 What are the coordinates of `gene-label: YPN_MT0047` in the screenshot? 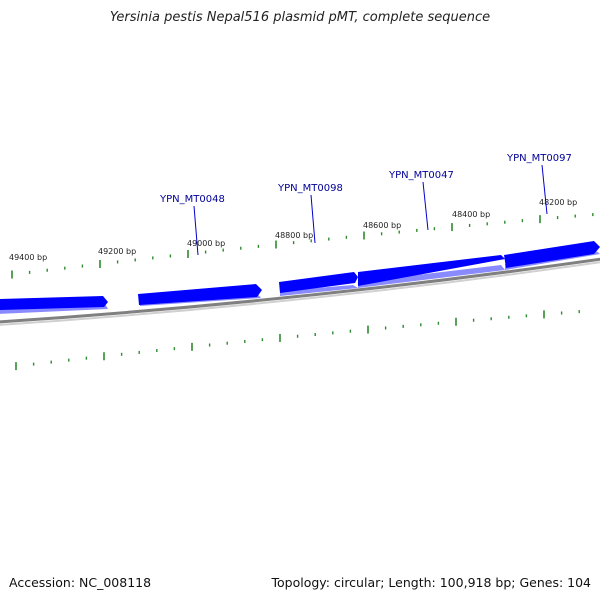 It's located at (421, 175).